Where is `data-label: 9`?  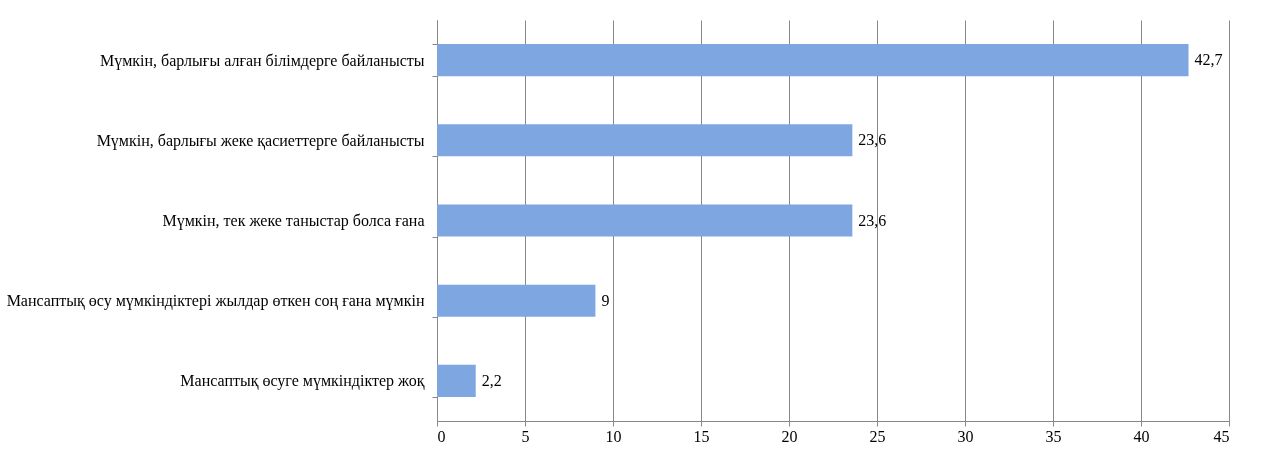 data-label: 9 is located at coordinates (605, 300).